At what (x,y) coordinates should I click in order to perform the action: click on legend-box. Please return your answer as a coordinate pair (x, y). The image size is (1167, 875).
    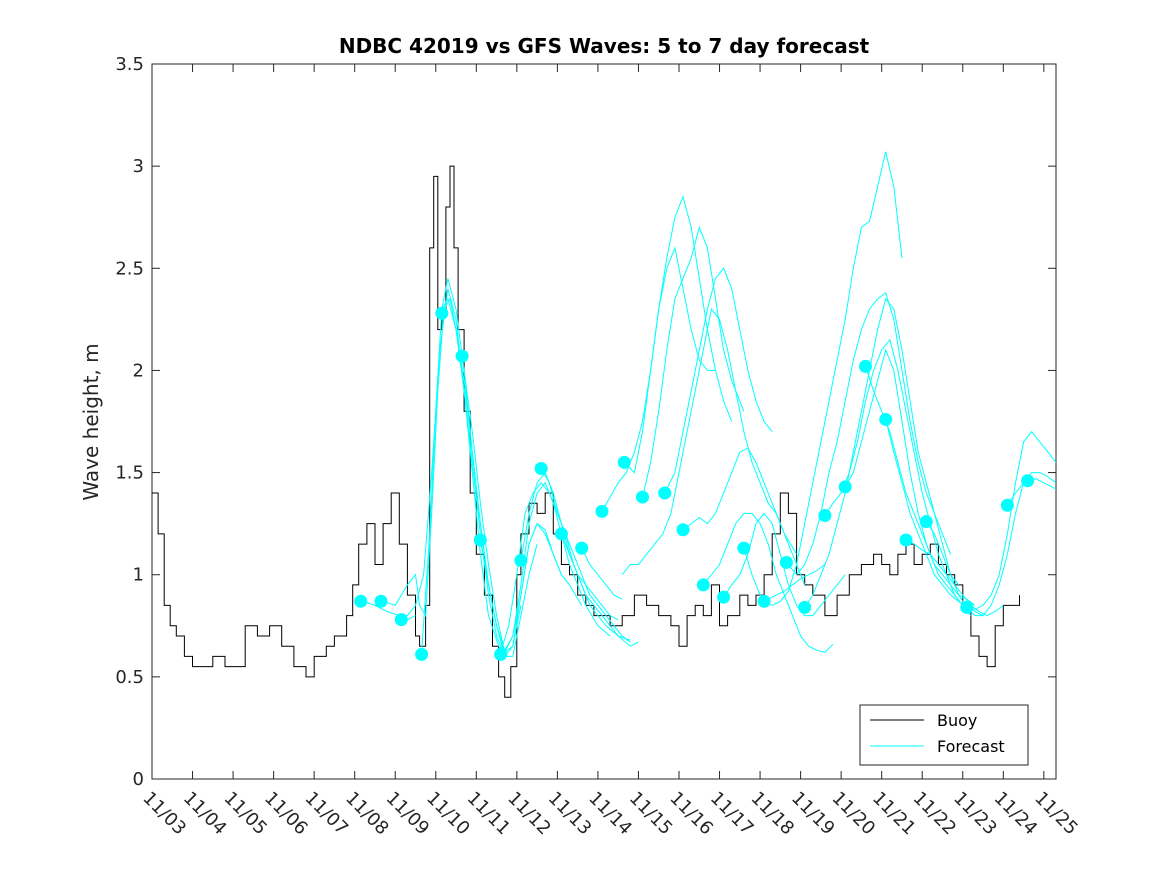
    Looking at the image, I should click on (944, 735).